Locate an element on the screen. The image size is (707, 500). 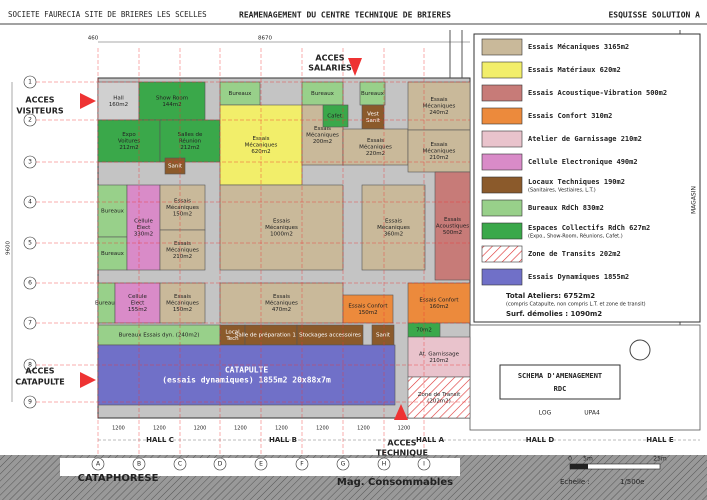
room-label: Zone de Transit is located at coordinates (439, 395).